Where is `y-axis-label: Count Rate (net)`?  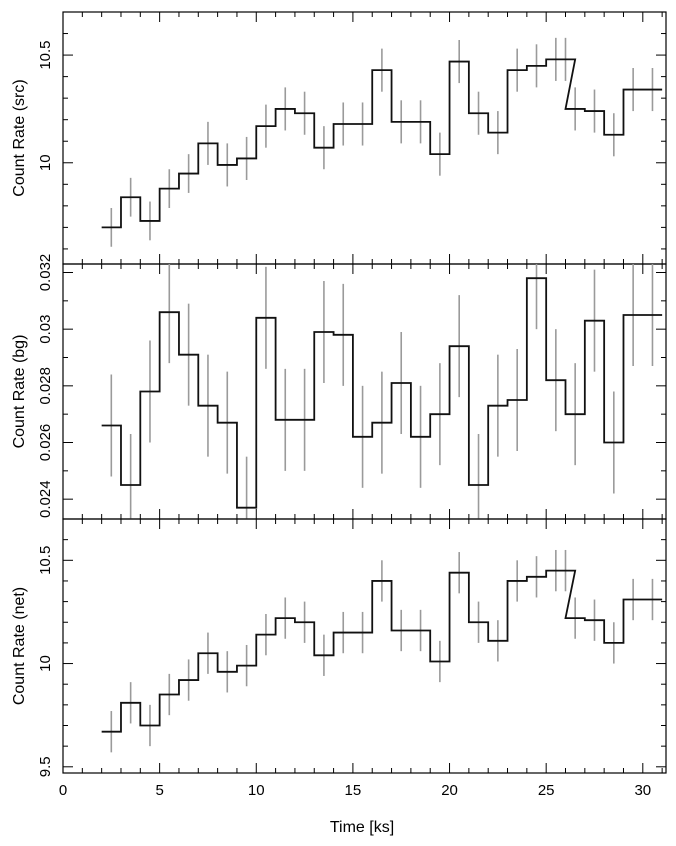 y-axis-label: Count Rate (net) is located at coordinates (19, 646).